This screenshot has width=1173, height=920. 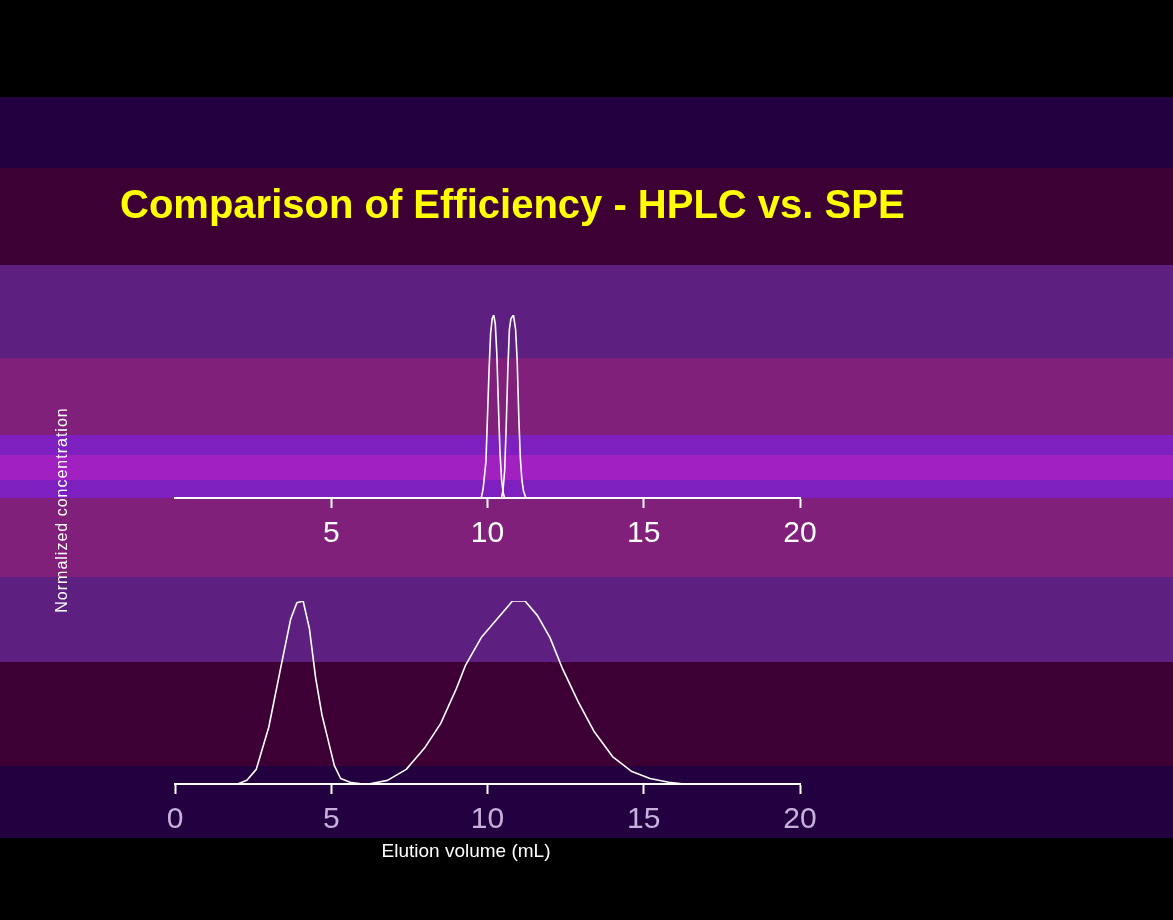 I want to click on x-axis-title: Elution volume (mL), so click(x=466, y=851).